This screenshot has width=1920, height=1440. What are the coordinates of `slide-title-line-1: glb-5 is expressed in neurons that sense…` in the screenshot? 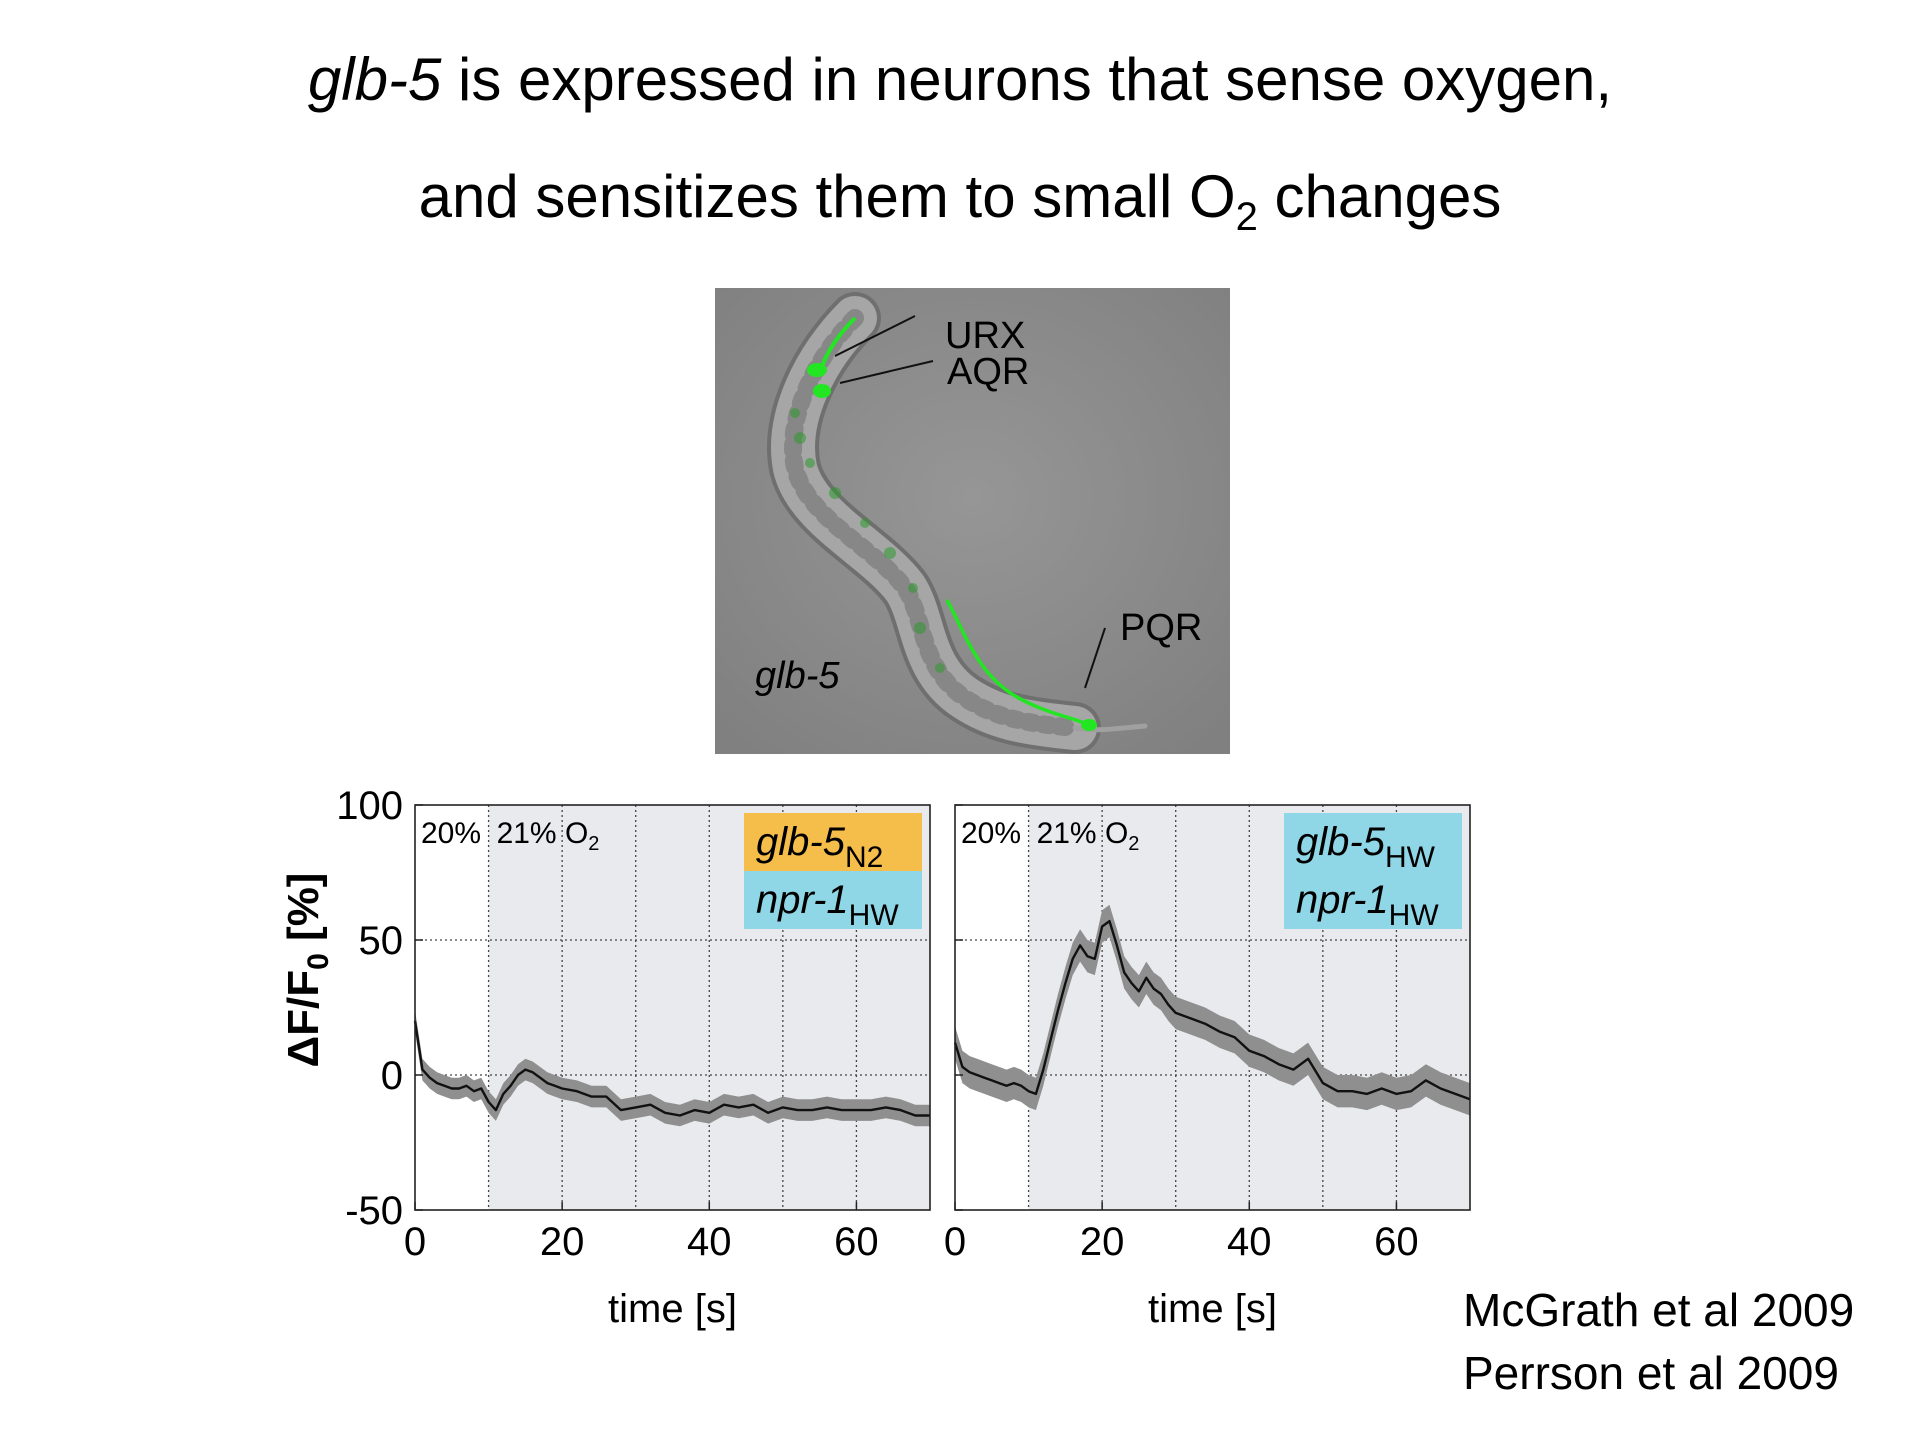 It's located at (960, 79).